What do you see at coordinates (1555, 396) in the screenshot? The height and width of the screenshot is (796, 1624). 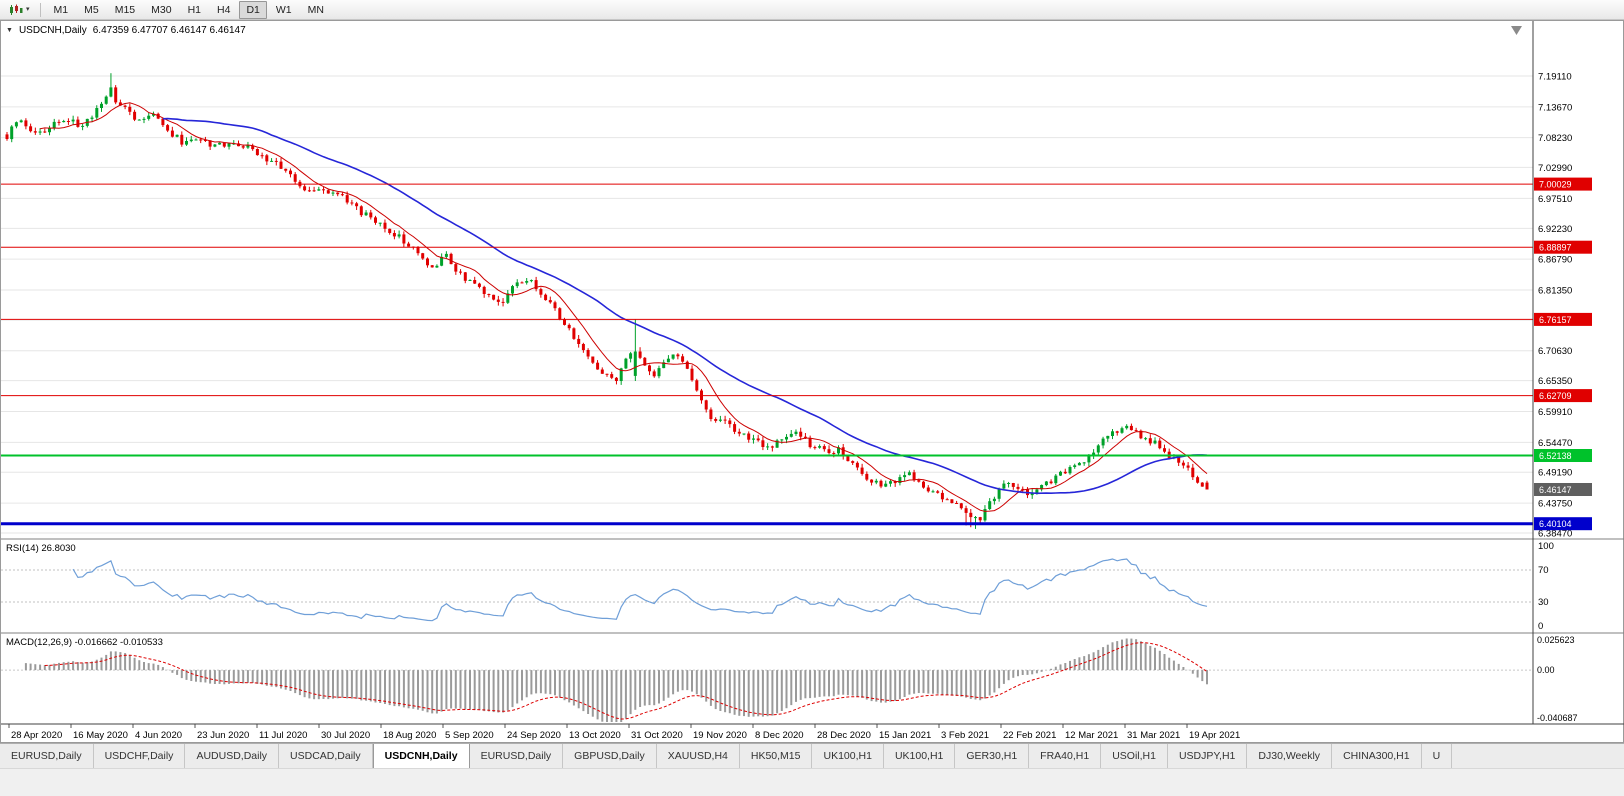 I see `svg-text: 6.62709` at bounding box center [1555, 396].